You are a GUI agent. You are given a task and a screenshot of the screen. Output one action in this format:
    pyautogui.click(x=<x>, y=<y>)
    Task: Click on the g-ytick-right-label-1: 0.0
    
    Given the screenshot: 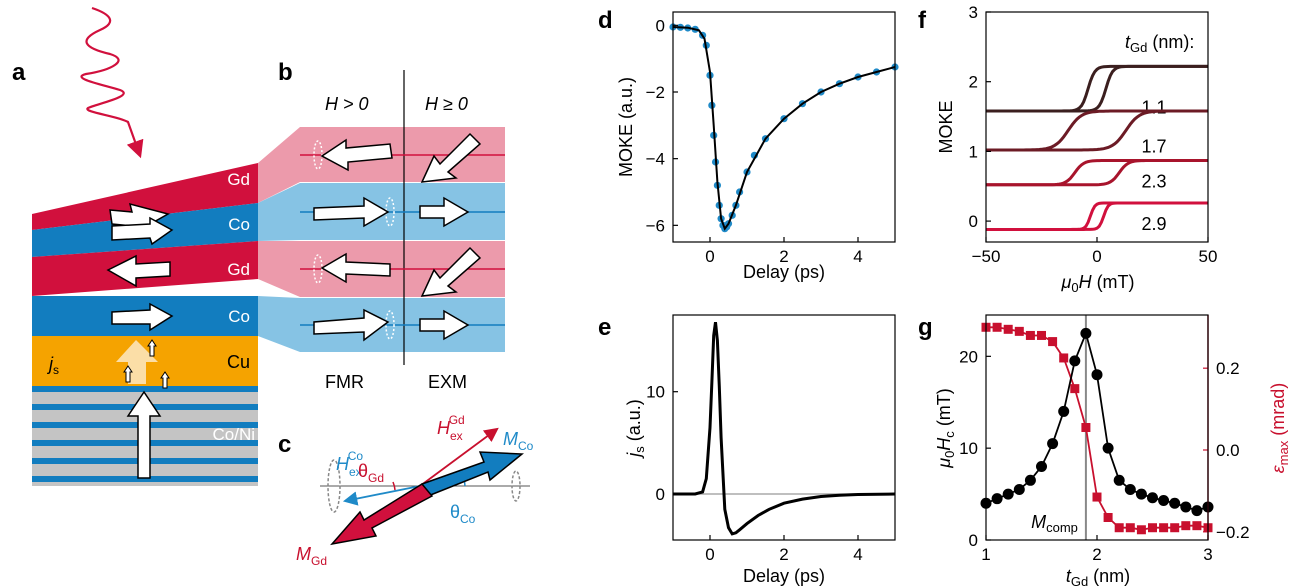 What is the action you would take?
    pyautogui.click(x=1228, y=450)
    